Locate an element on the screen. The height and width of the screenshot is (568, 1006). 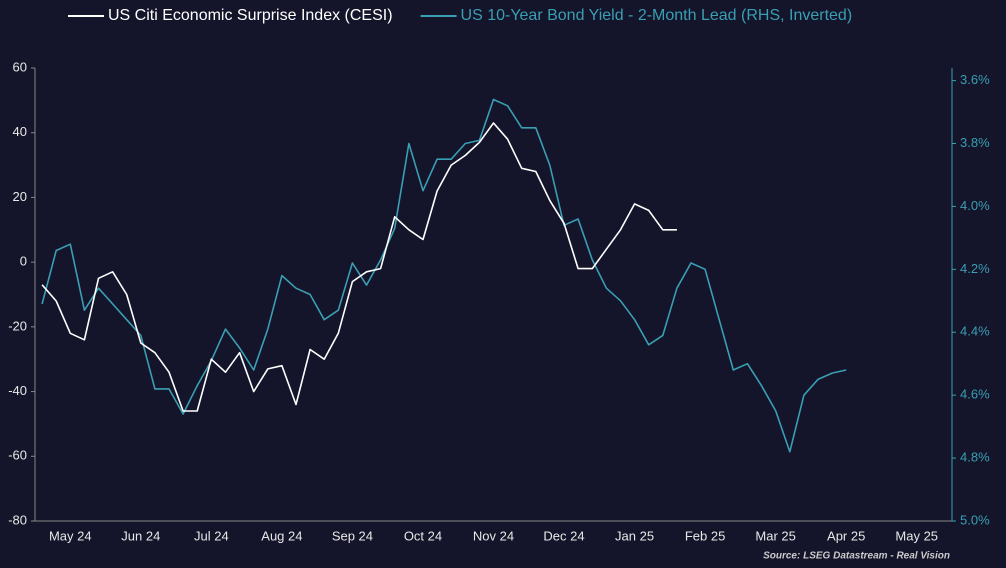
y-tick-label: 0 is located at coordinates (23, 261).